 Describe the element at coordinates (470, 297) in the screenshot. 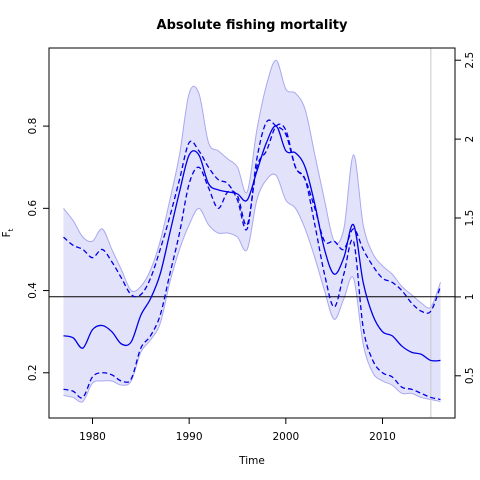

I see `y2-tick-label-1: 1` at that location.